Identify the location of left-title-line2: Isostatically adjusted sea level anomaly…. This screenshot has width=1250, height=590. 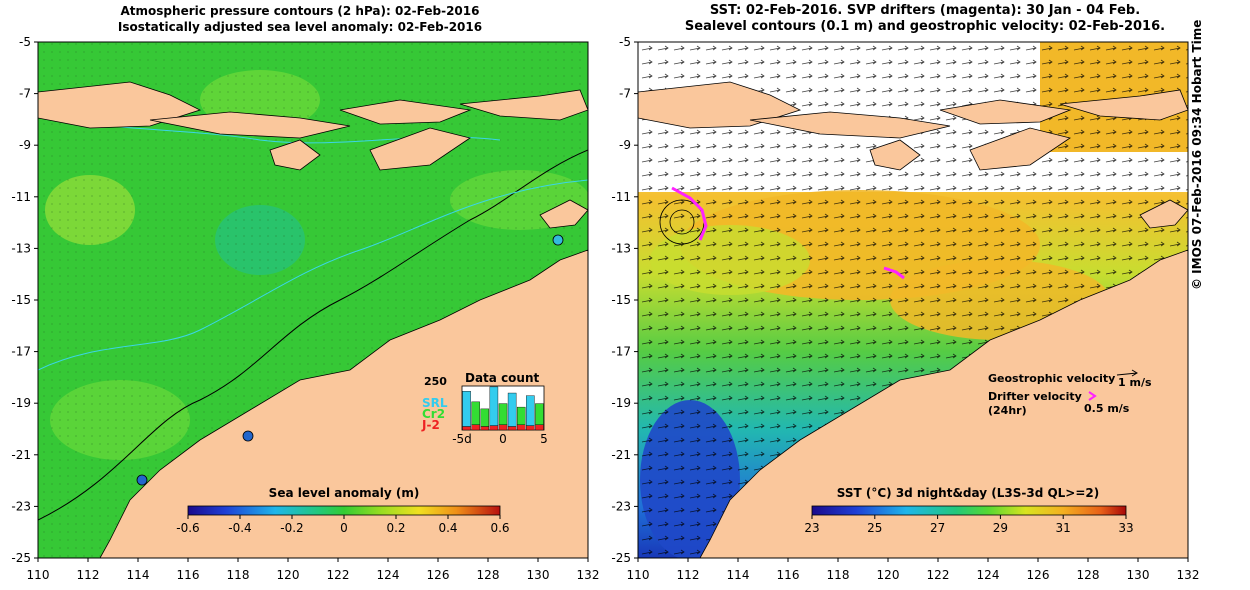
(300, 27).